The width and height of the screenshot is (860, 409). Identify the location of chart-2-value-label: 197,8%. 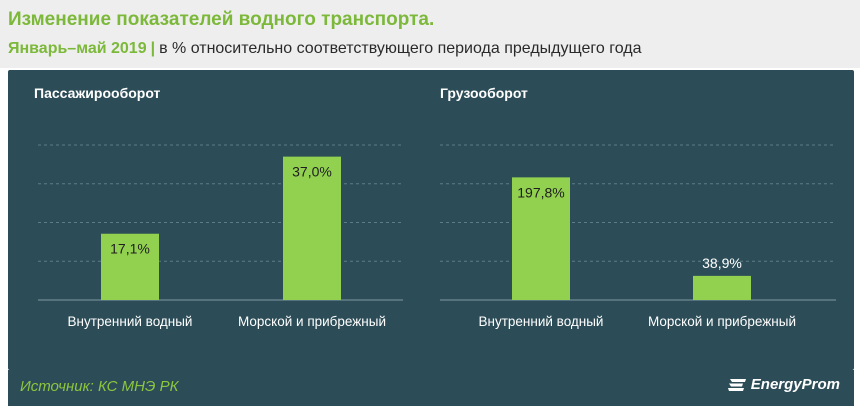
(540, 192).